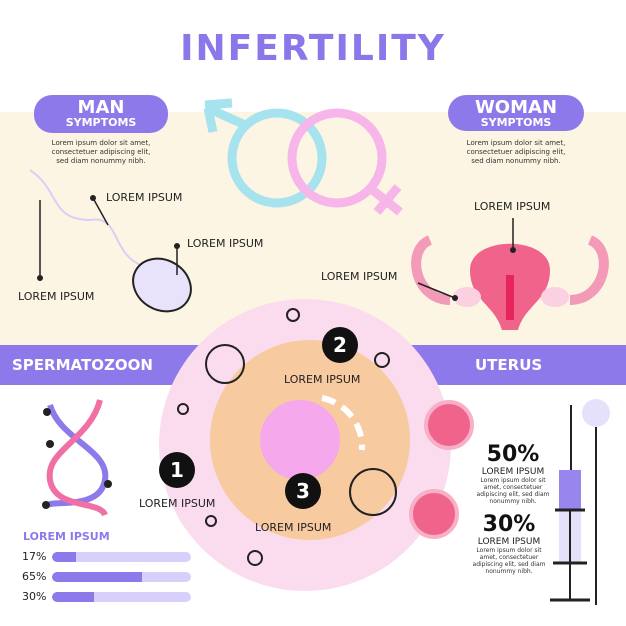 Image resolution: width=626 pixels, height=626 pixels. What do you see at coordinates (580, 502) in the screenshot?
I see `syringe-icon` at bounding box center [580, 502].